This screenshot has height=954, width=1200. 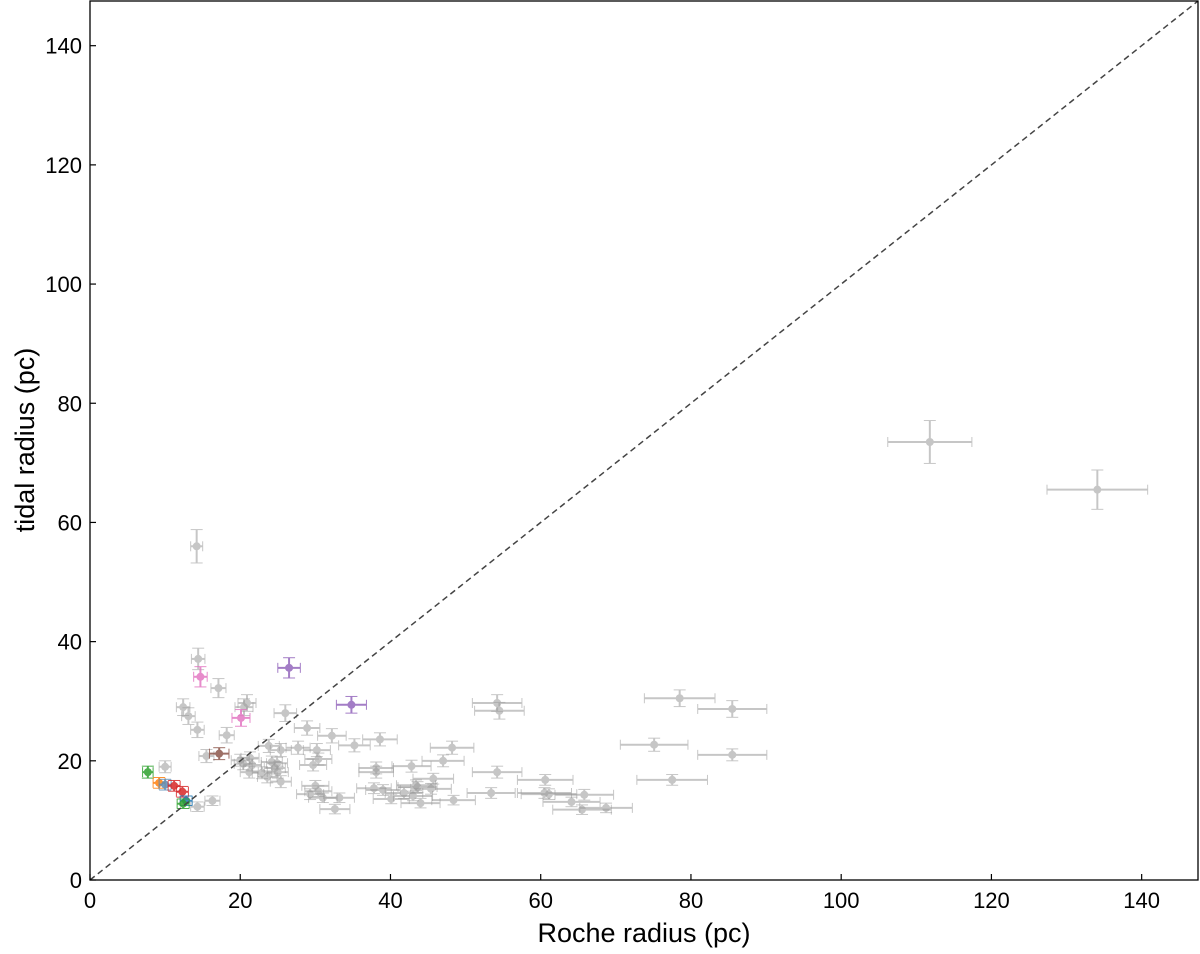 What do you see at coordinates (643, 933) in the screenshot?
I see `x-axis-label: Roche radius (pc)` at bounding box center [643, 933].